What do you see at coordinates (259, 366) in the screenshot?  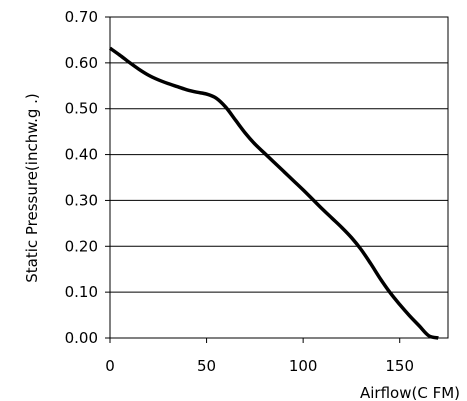 I see `x-tick-labels: 0 50 100 150` at bounding box center [259, 366].